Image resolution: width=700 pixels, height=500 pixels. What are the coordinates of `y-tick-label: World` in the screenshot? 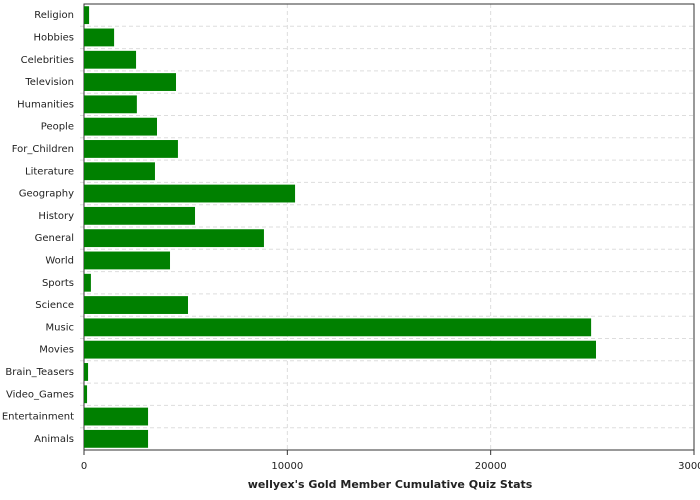 It's located at (59, 260).